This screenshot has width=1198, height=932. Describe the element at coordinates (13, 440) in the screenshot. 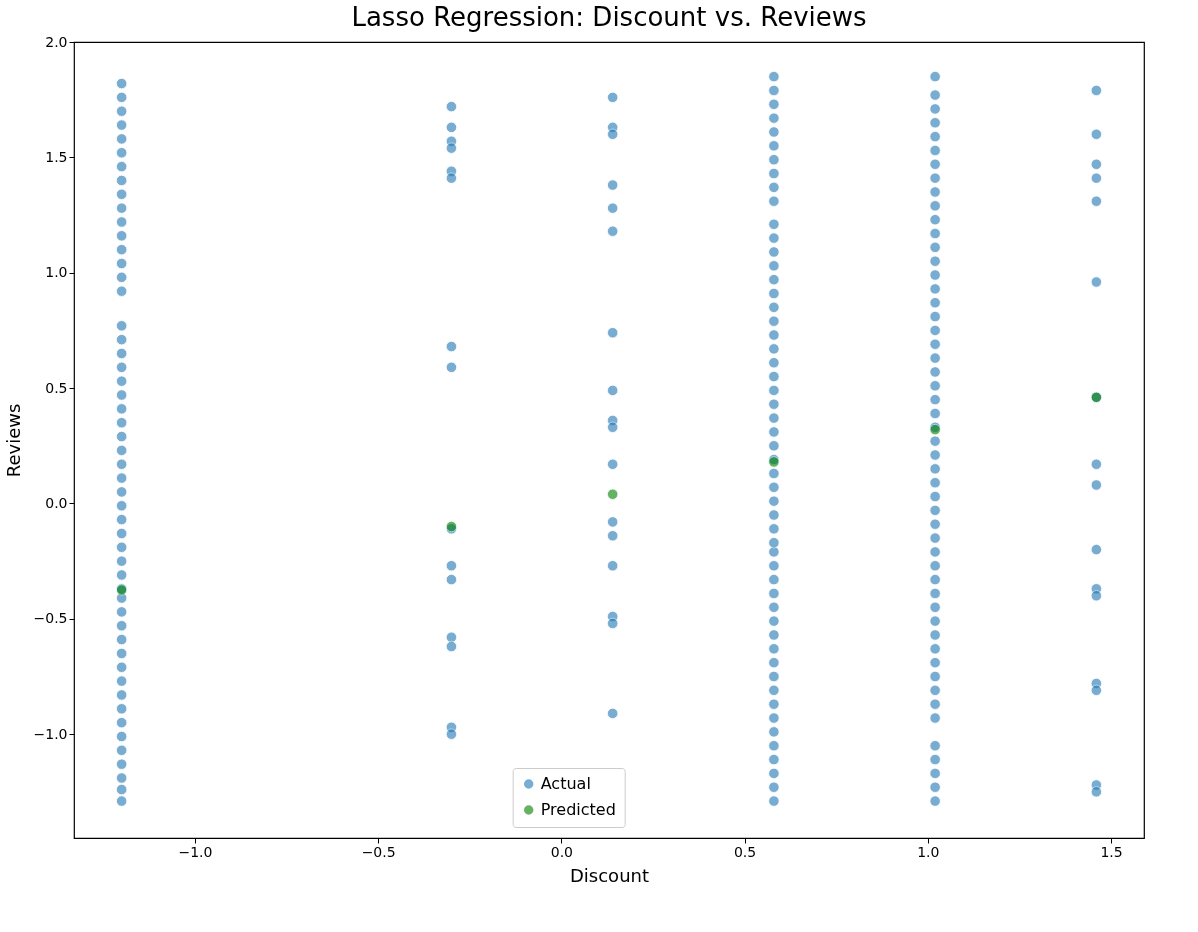

I see `y-axis-title: Reviews` at that location.